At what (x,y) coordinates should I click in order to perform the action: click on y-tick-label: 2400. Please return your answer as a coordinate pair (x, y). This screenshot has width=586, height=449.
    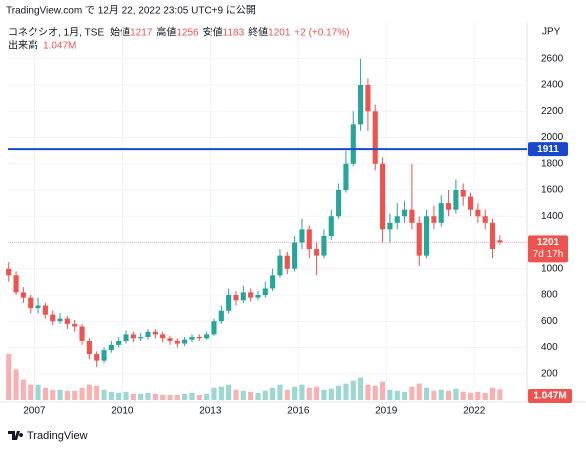
    Looking at the image, I should click on (552, 85).